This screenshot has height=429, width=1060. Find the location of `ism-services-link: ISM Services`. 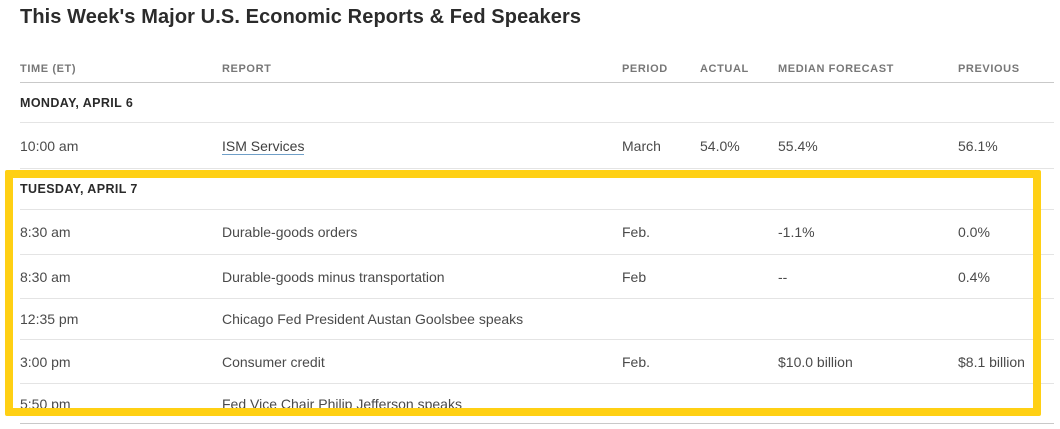

ism-services-link: ISM Services is located at coordinates (263, 146).